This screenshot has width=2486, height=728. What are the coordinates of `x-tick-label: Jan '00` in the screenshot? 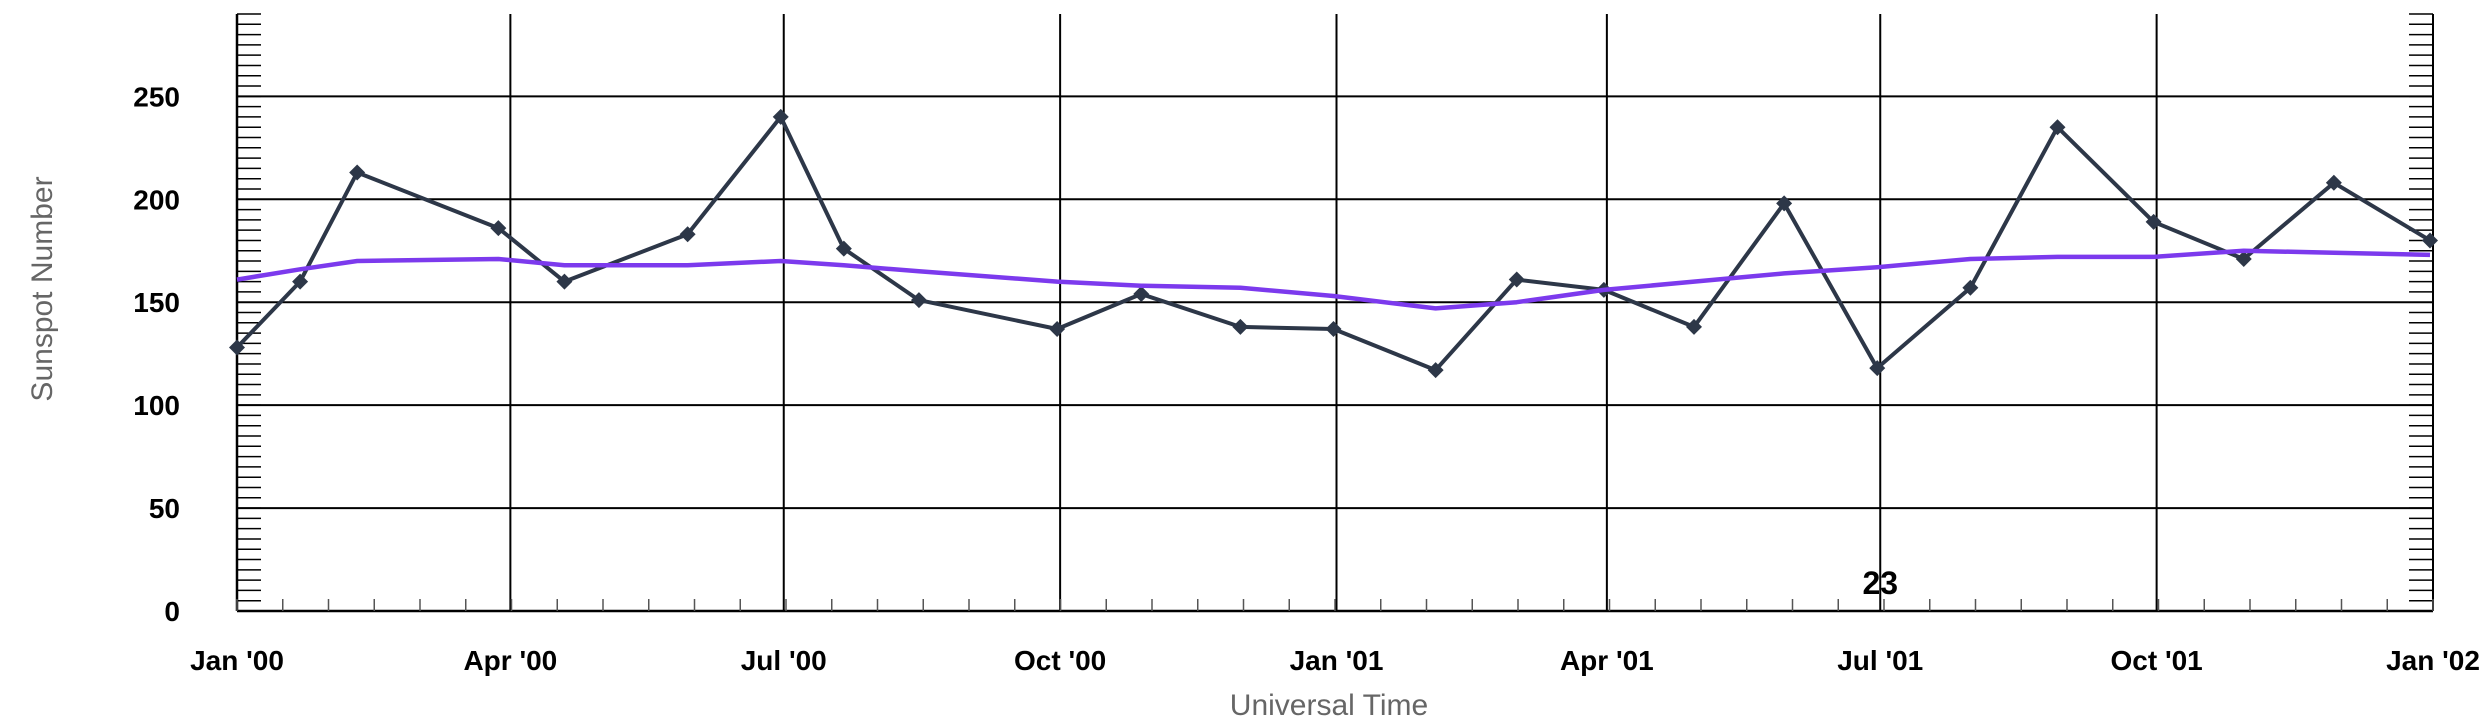 It's located at (237, 660).